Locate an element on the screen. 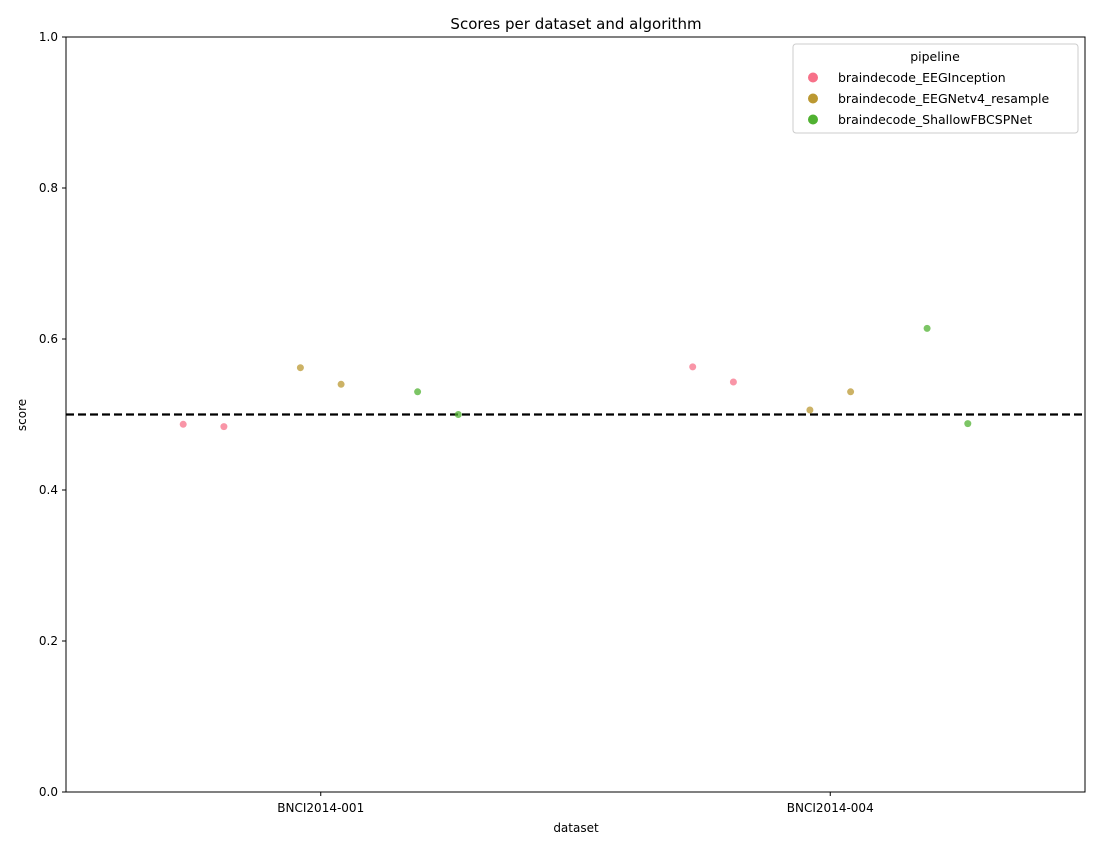  y-tick-label: 1.0 is located at coordinates (48, 37).